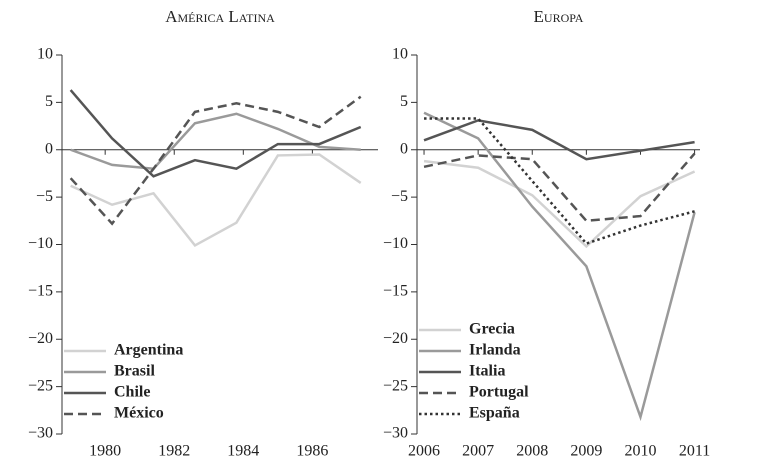  What do you see at coordinates (492, 329) in the screenshot?
I see `legend-label: Grecia` at bounding box center [492, 329].